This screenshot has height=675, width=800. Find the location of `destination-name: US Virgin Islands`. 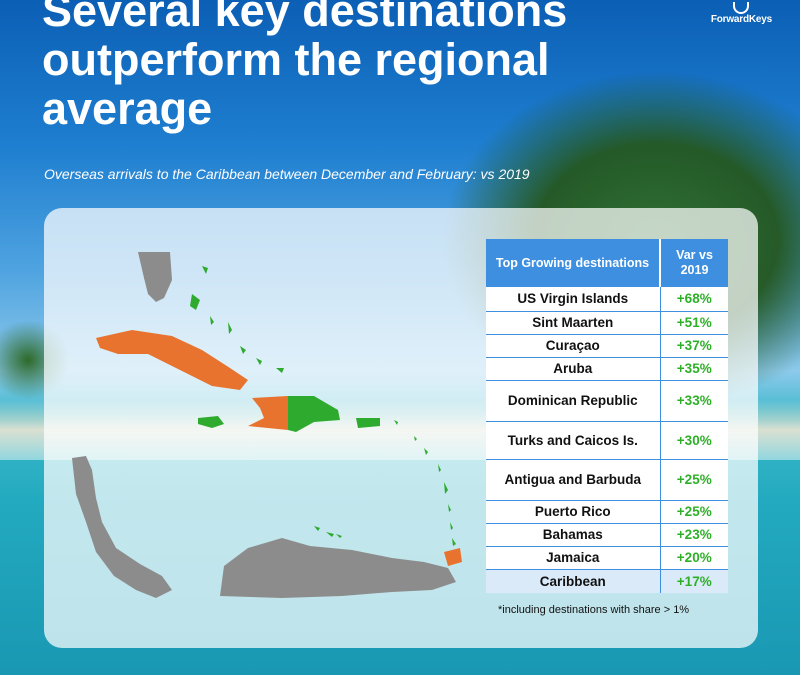

destination-name: US Virgin Islands is located at coordinates (573, 299).